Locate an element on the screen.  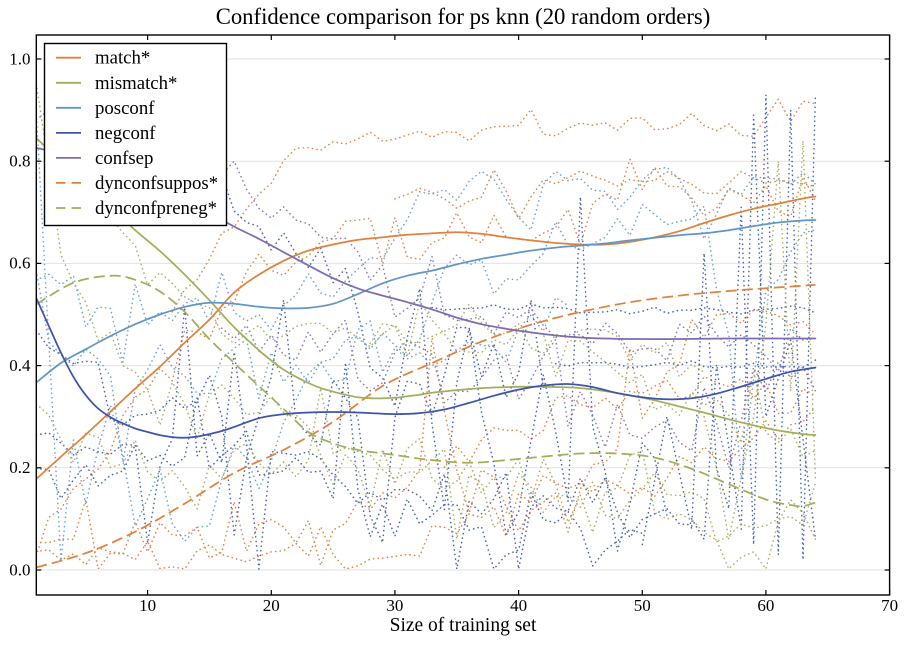
svg-text: 70 is located at coordinates (889, 605).